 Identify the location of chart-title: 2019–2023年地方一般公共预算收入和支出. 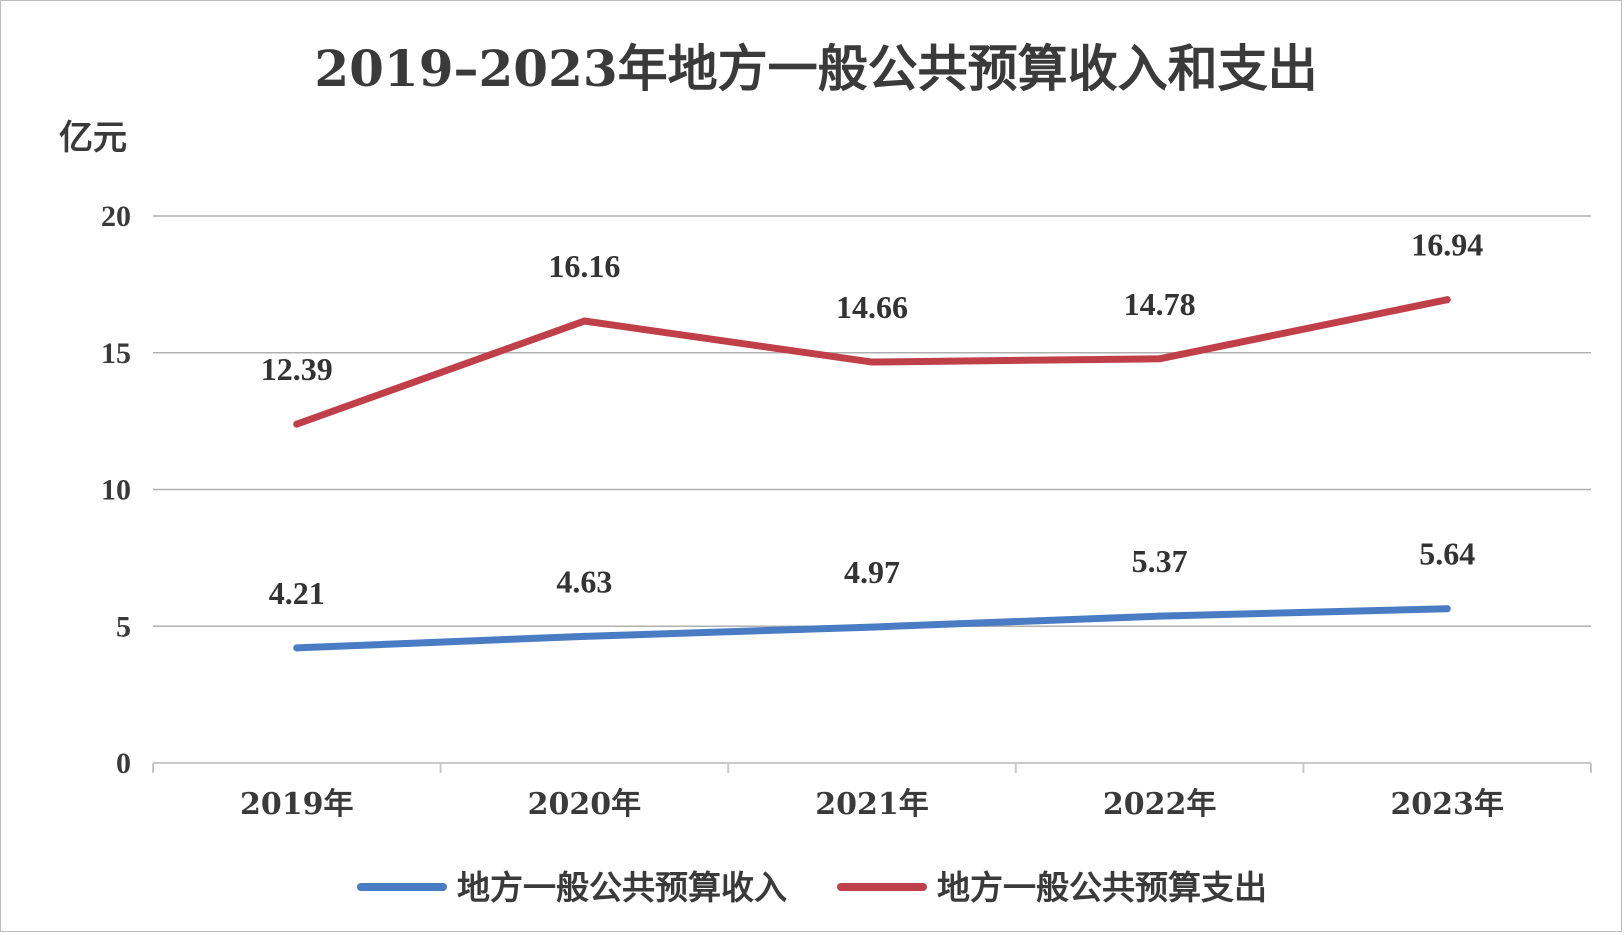
(815, 68).